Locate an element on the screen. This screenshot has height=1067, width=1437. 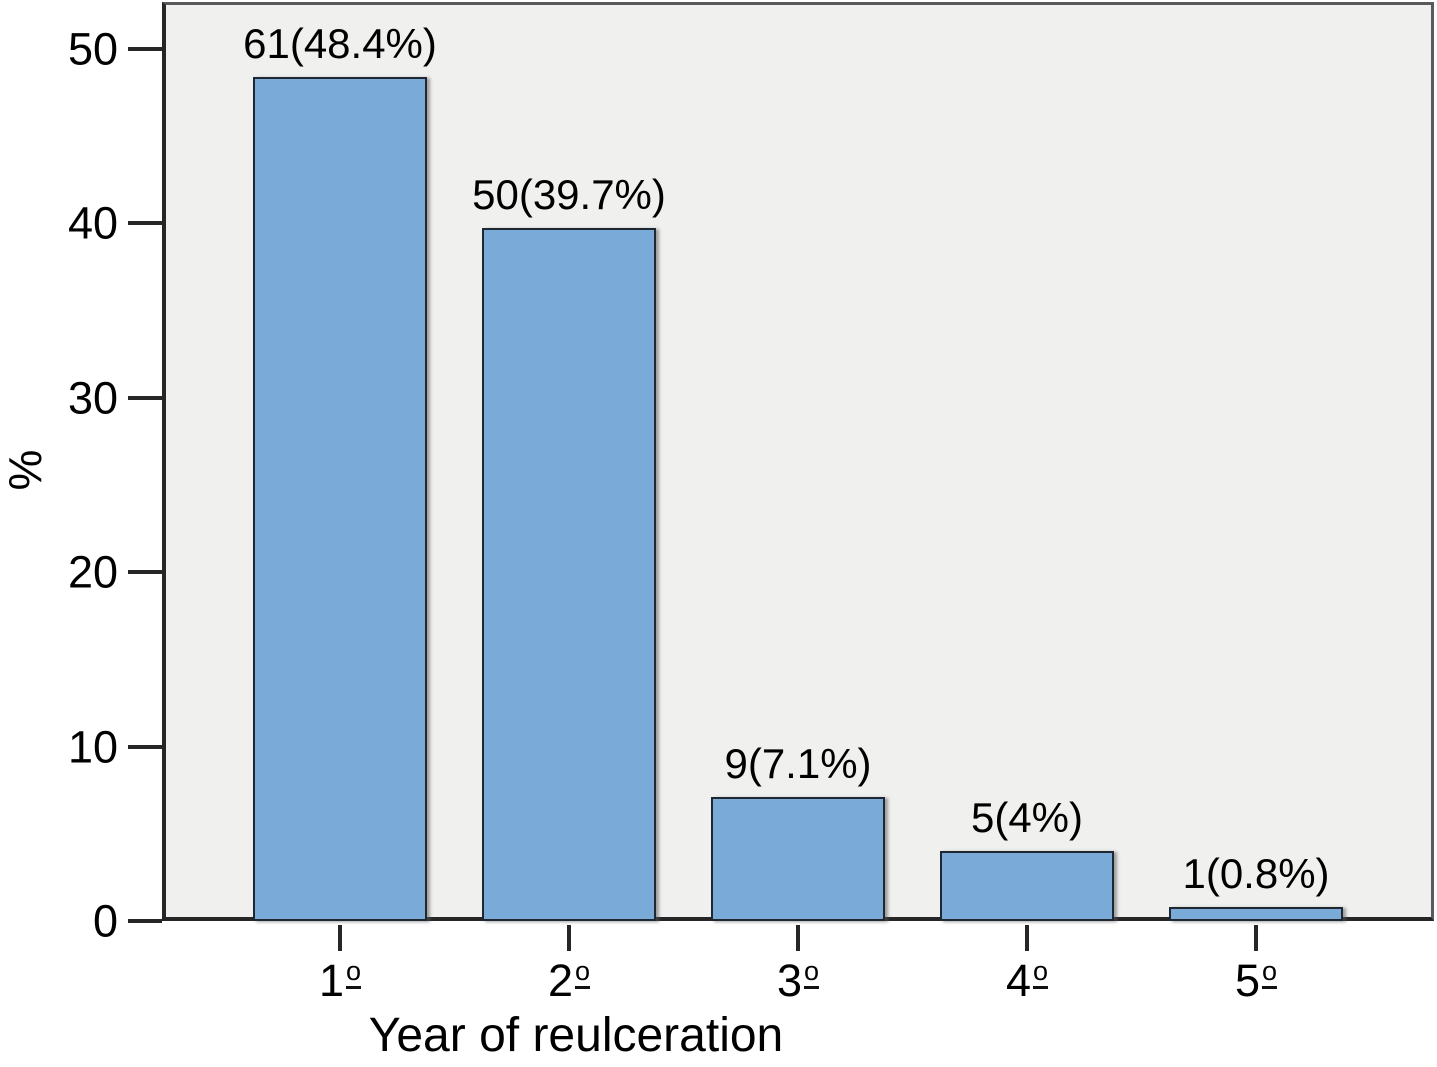
y-axis-title: % is located at coordinates (25, 470).